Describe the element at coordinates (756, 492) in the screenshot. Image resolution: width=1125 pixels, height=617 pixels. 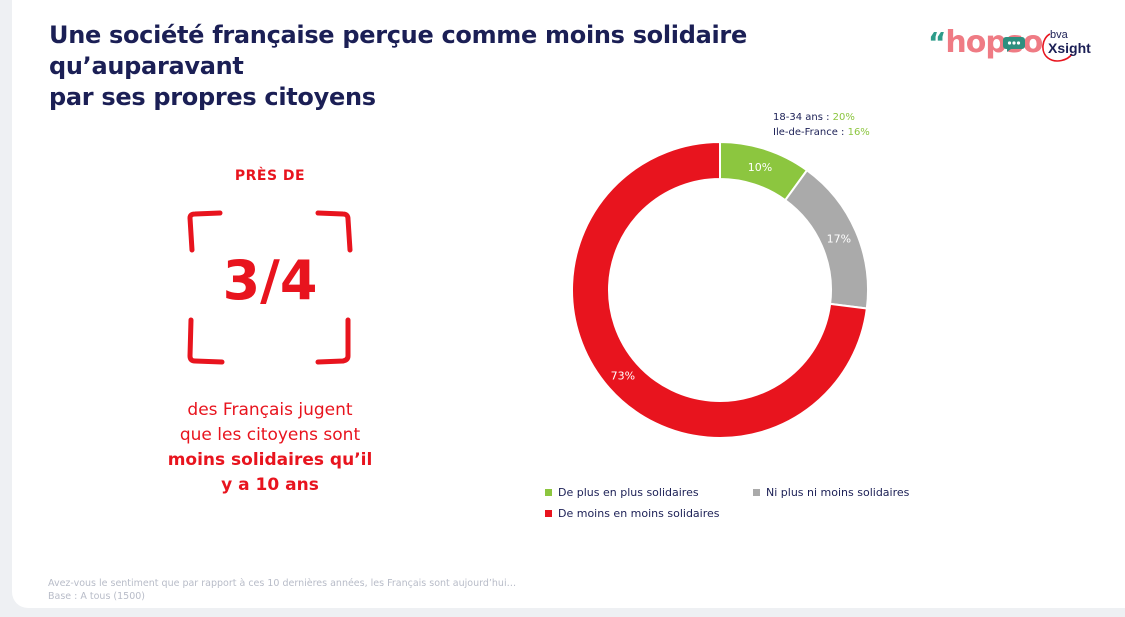
I see `legend-swatch-neutral` at that location.